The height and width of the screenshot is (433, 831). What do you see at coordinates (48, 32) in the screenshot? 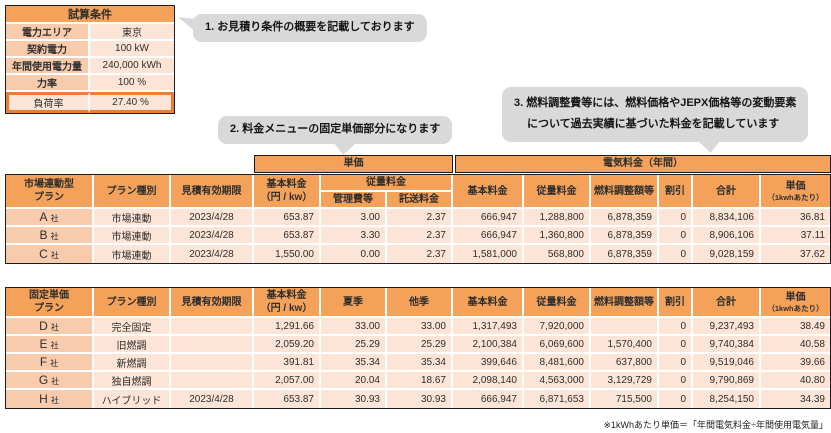
I see `condition-label: 電力エリア` at bounding box center [48, 32].